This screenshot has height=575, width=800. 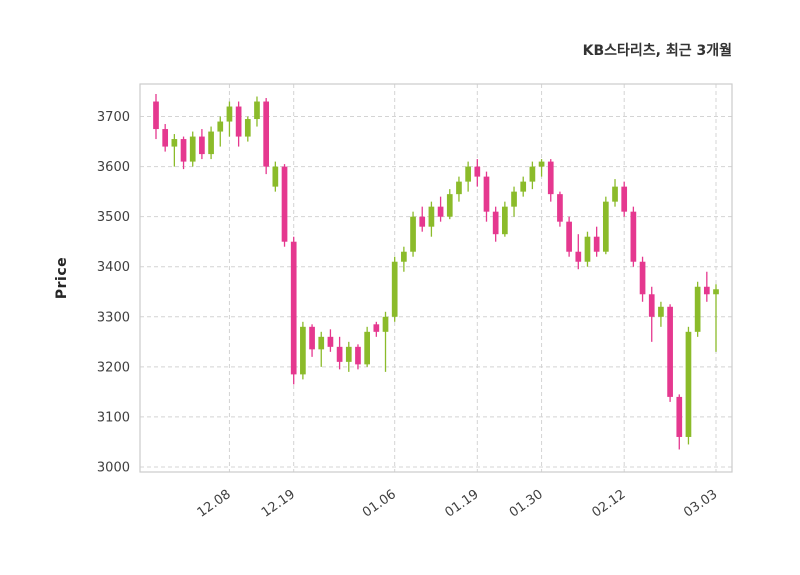 What do you see at coordinates (214, 504) in the screenshot?
I see `x-tick-label: 12.08` at bounding box center [214, 504].